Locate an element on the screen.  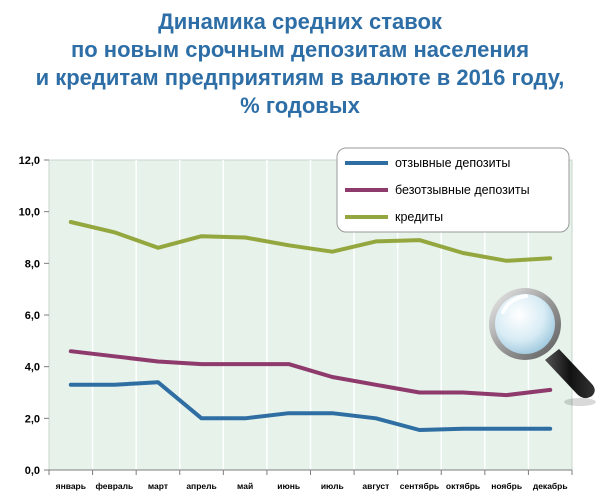
x-tick-label: октябрь is located at coordinates (463, 486).